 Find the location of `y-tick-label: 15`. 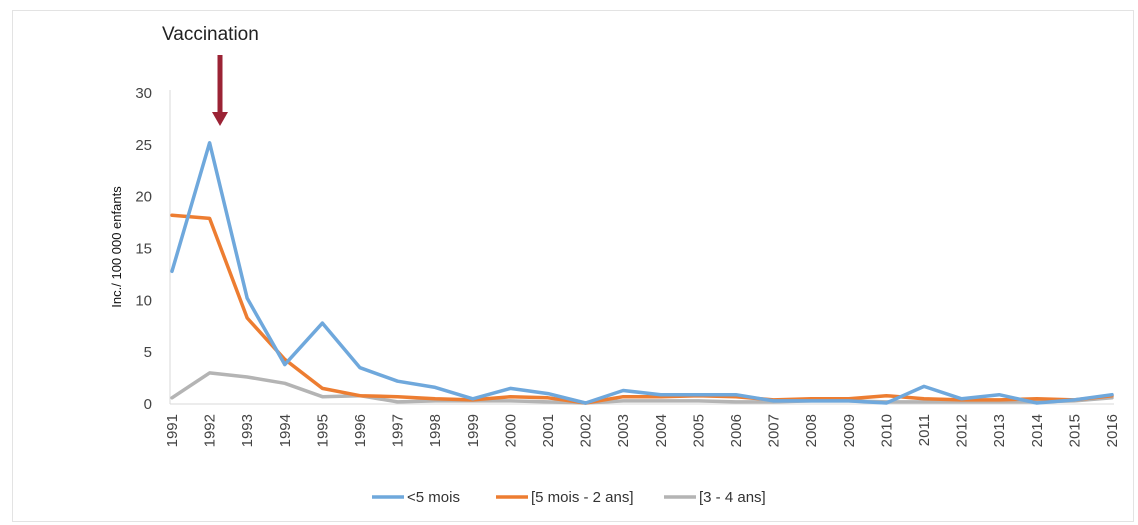

y-tick-label: 15 is located at coordinates (143, 249).